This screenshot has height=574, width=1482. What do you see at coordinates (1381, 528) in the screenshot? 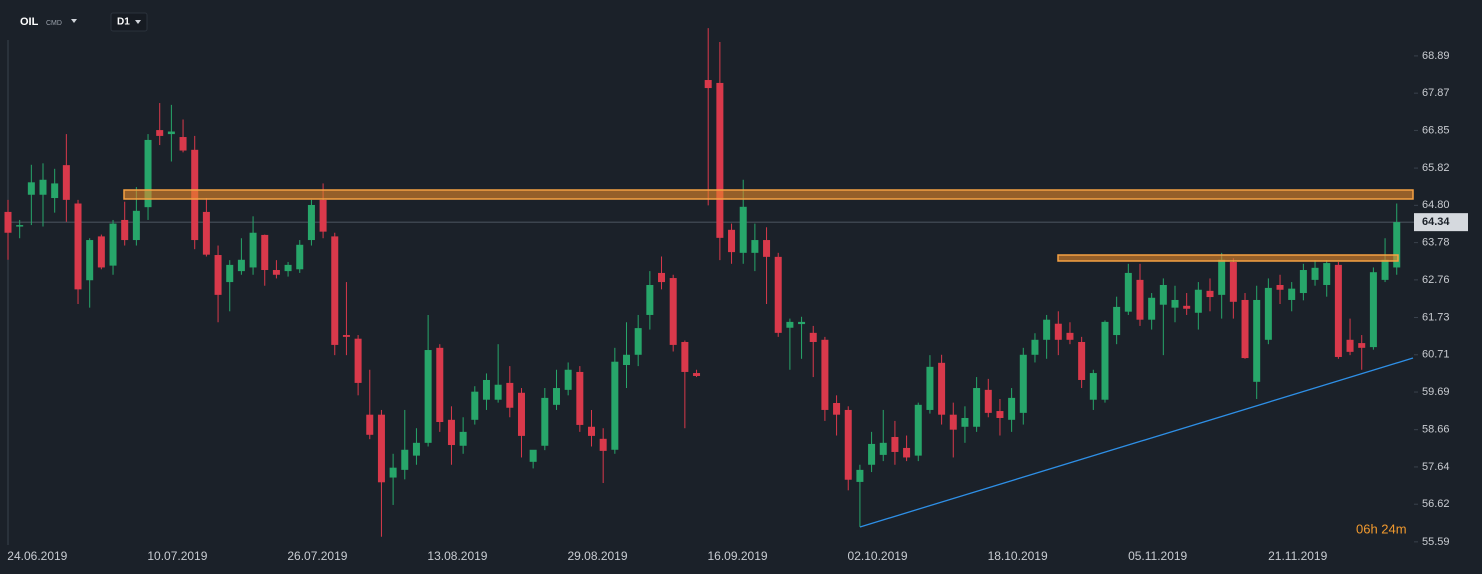
I see `countdown: 06h 24m` at bounding box center [1381, 528].